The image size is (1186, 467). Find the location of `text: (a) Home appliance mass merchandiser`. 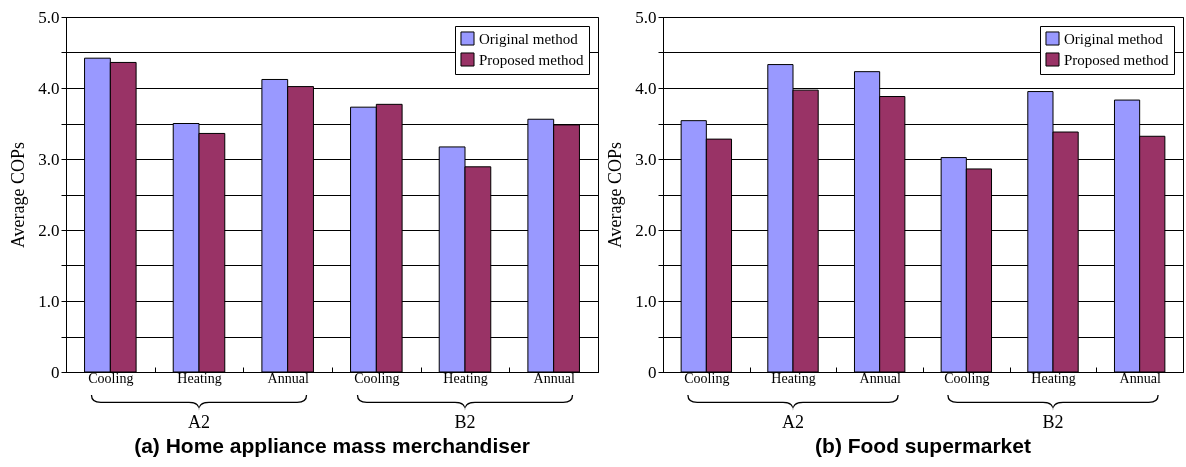

text: (a) Home appliance mass merchandiser is located at coordinates (332, 446).